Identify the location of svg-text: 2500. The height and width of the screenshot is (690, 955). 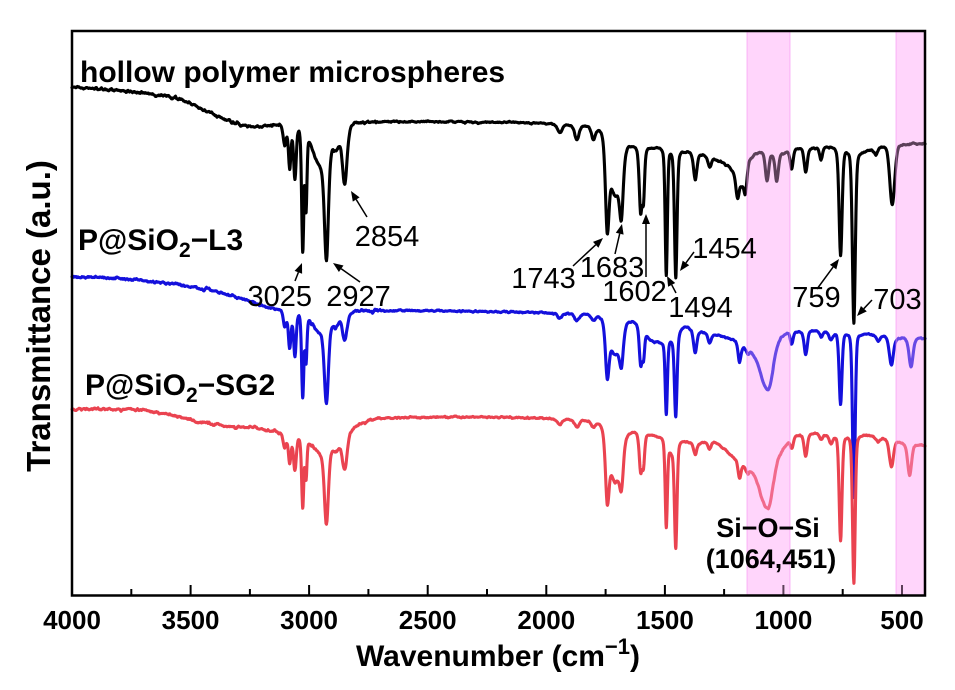
(428, 620).